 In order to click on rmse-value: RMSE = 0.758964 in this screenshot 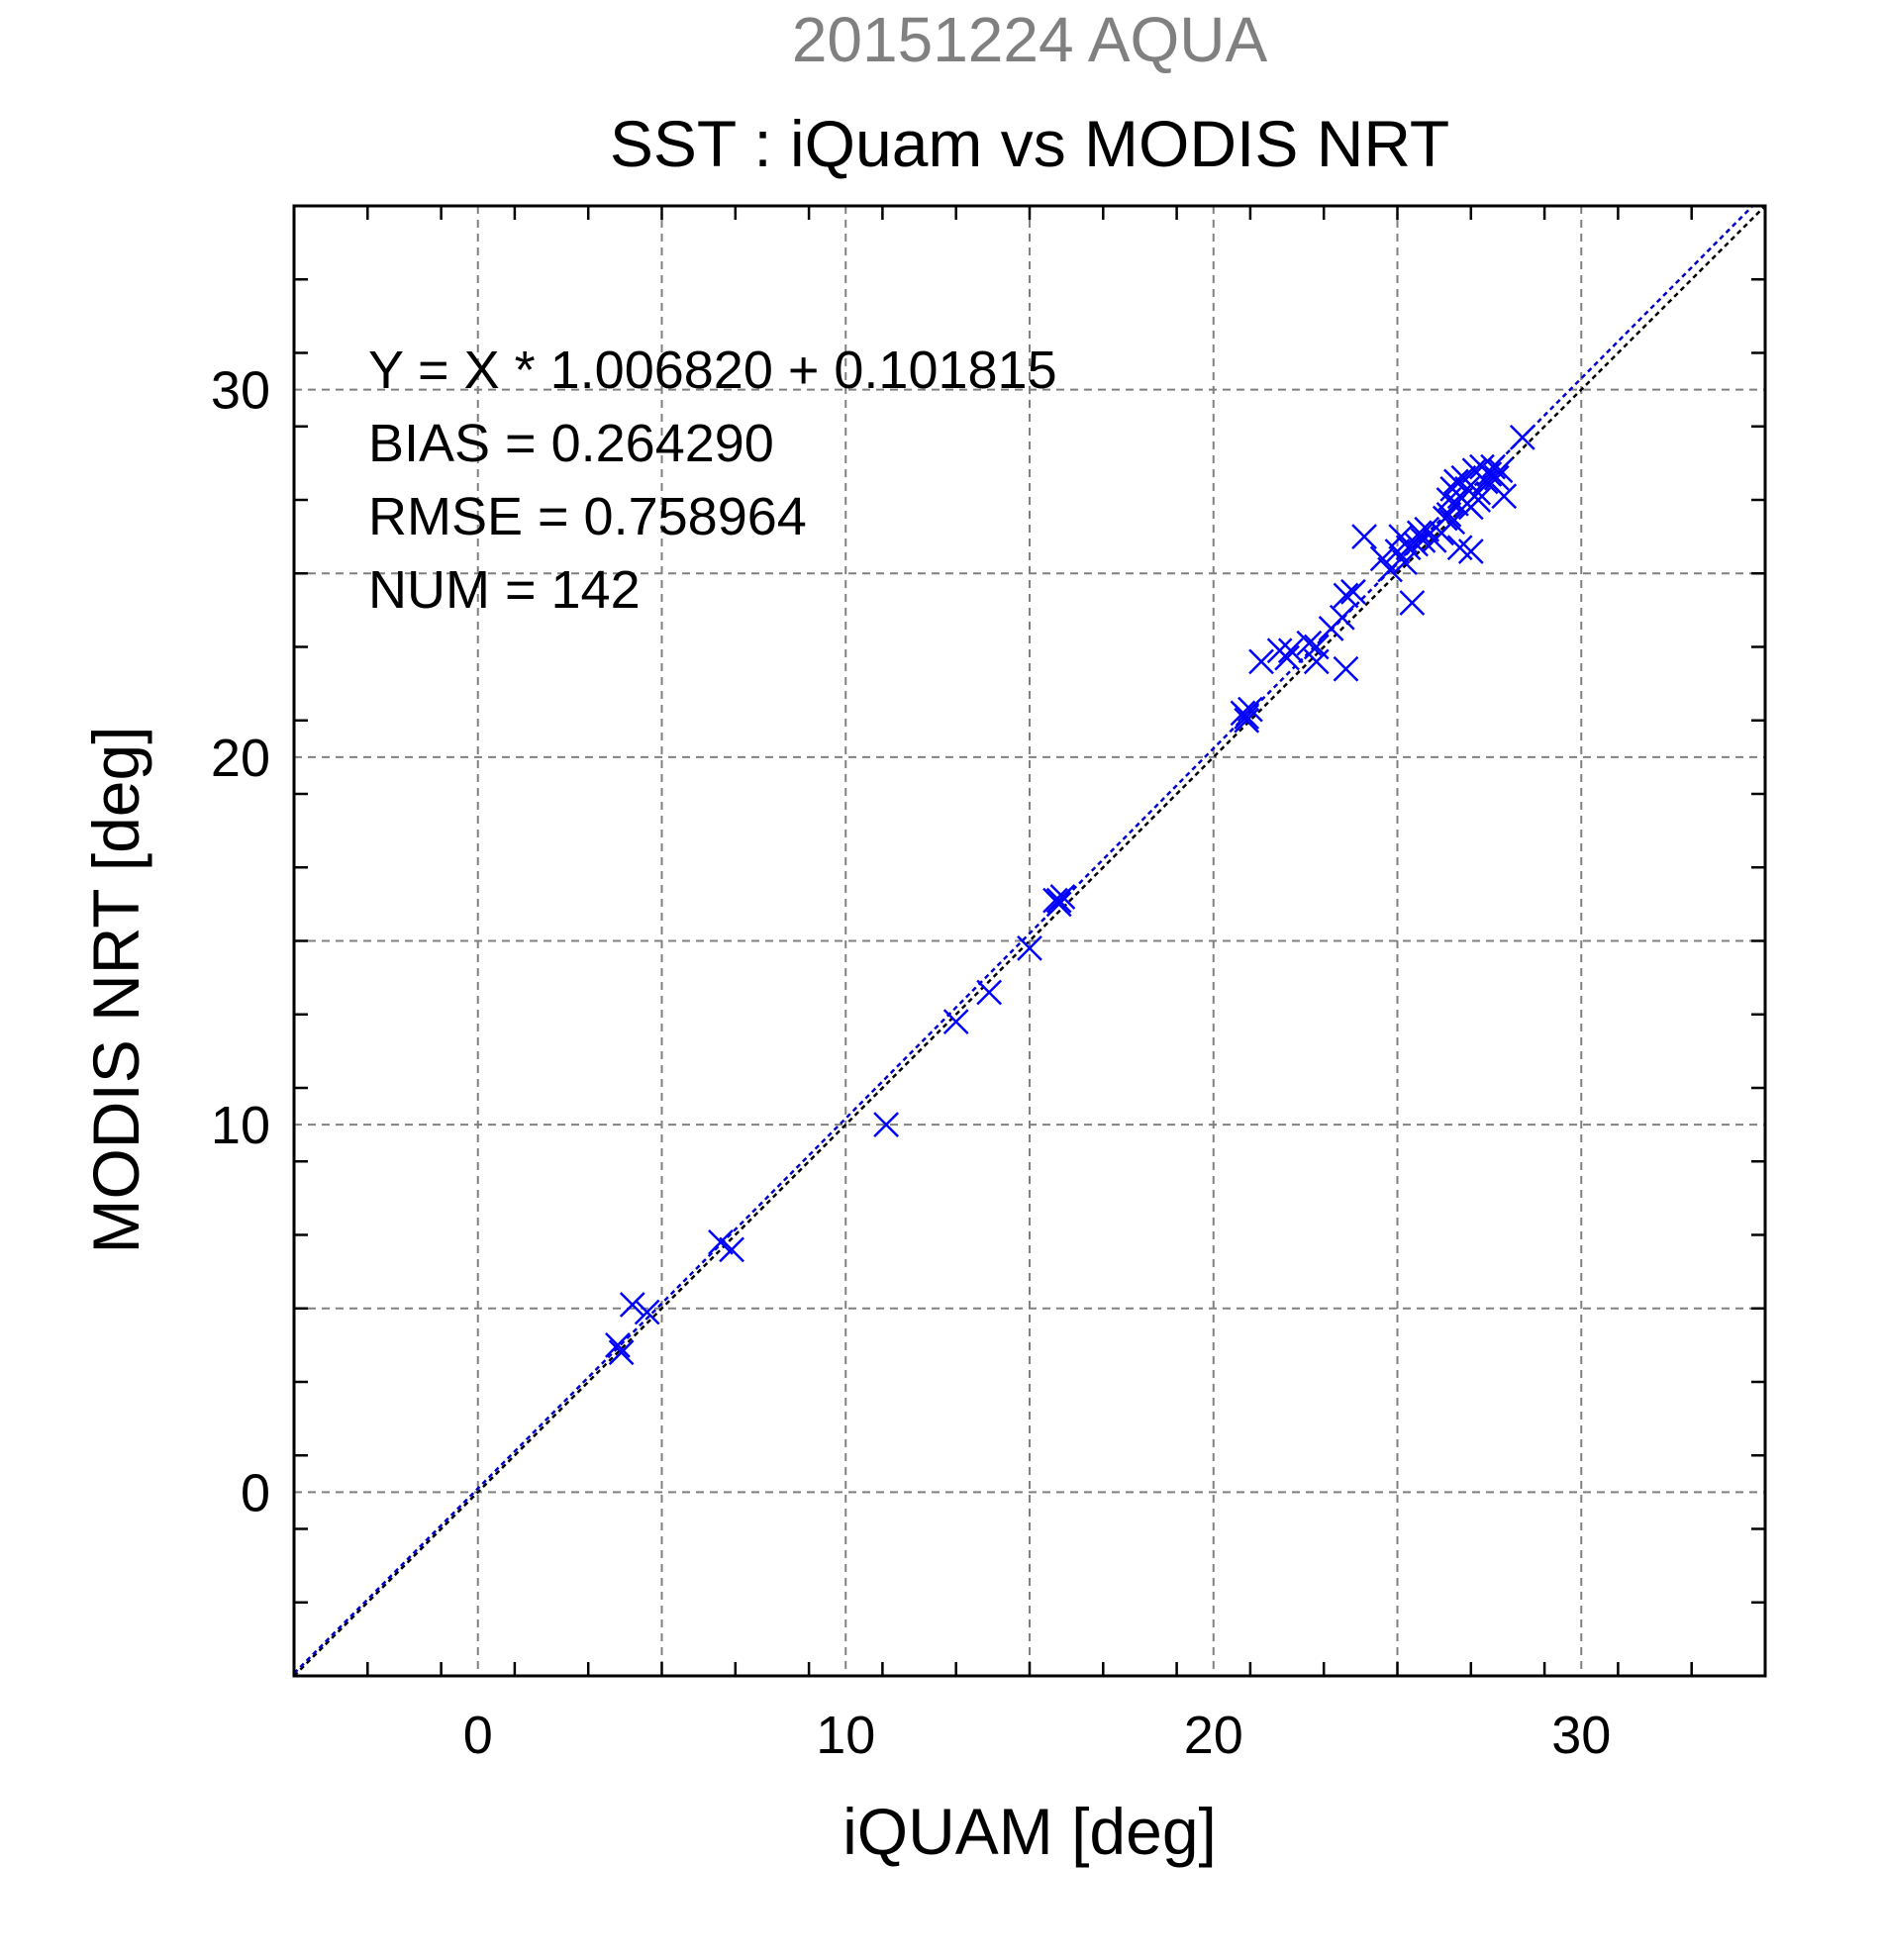, I will do `click(587, 516)`.